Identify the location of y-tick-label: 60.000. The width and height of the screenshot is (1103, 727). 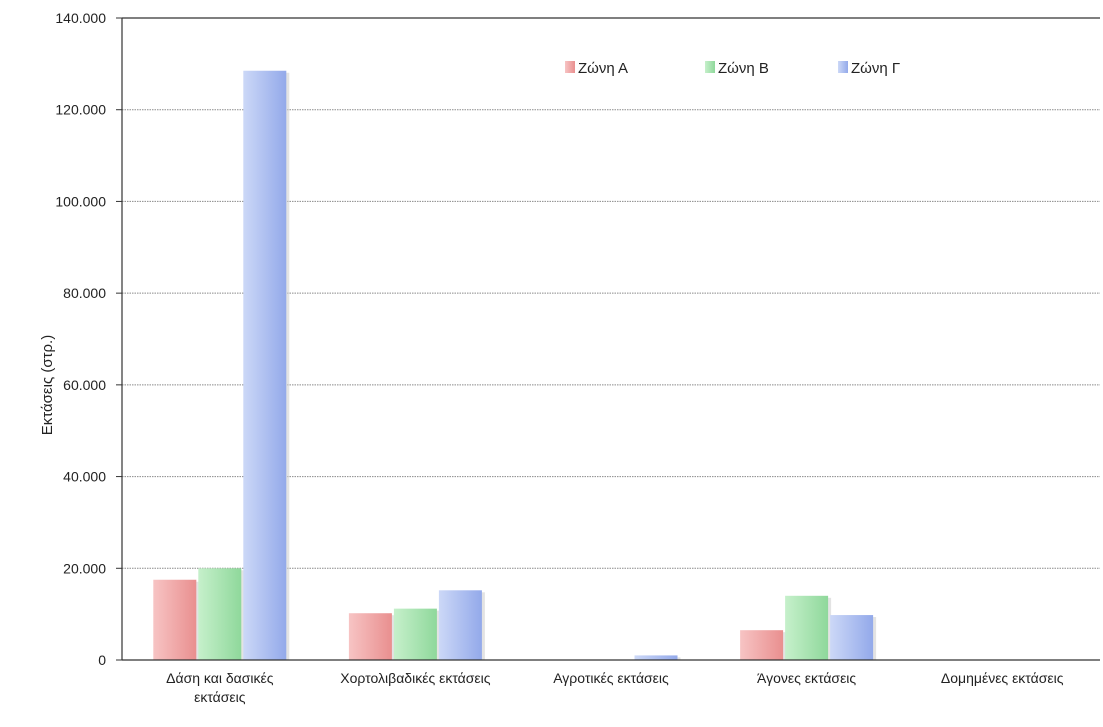
(84, 385).